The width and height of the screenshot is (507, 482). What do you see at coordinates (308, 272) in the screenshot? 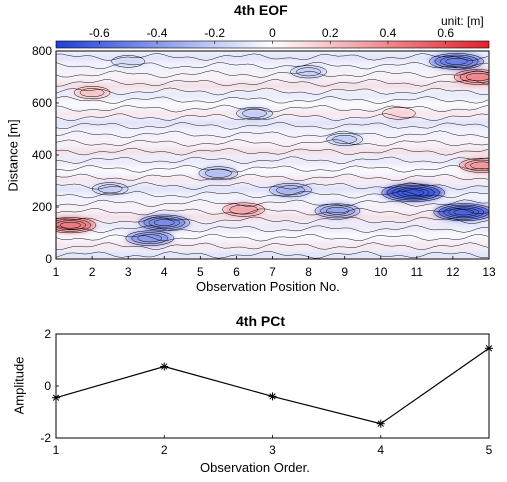
I see `eof-x-tick-label: 8` at bounding box center [308, 272].